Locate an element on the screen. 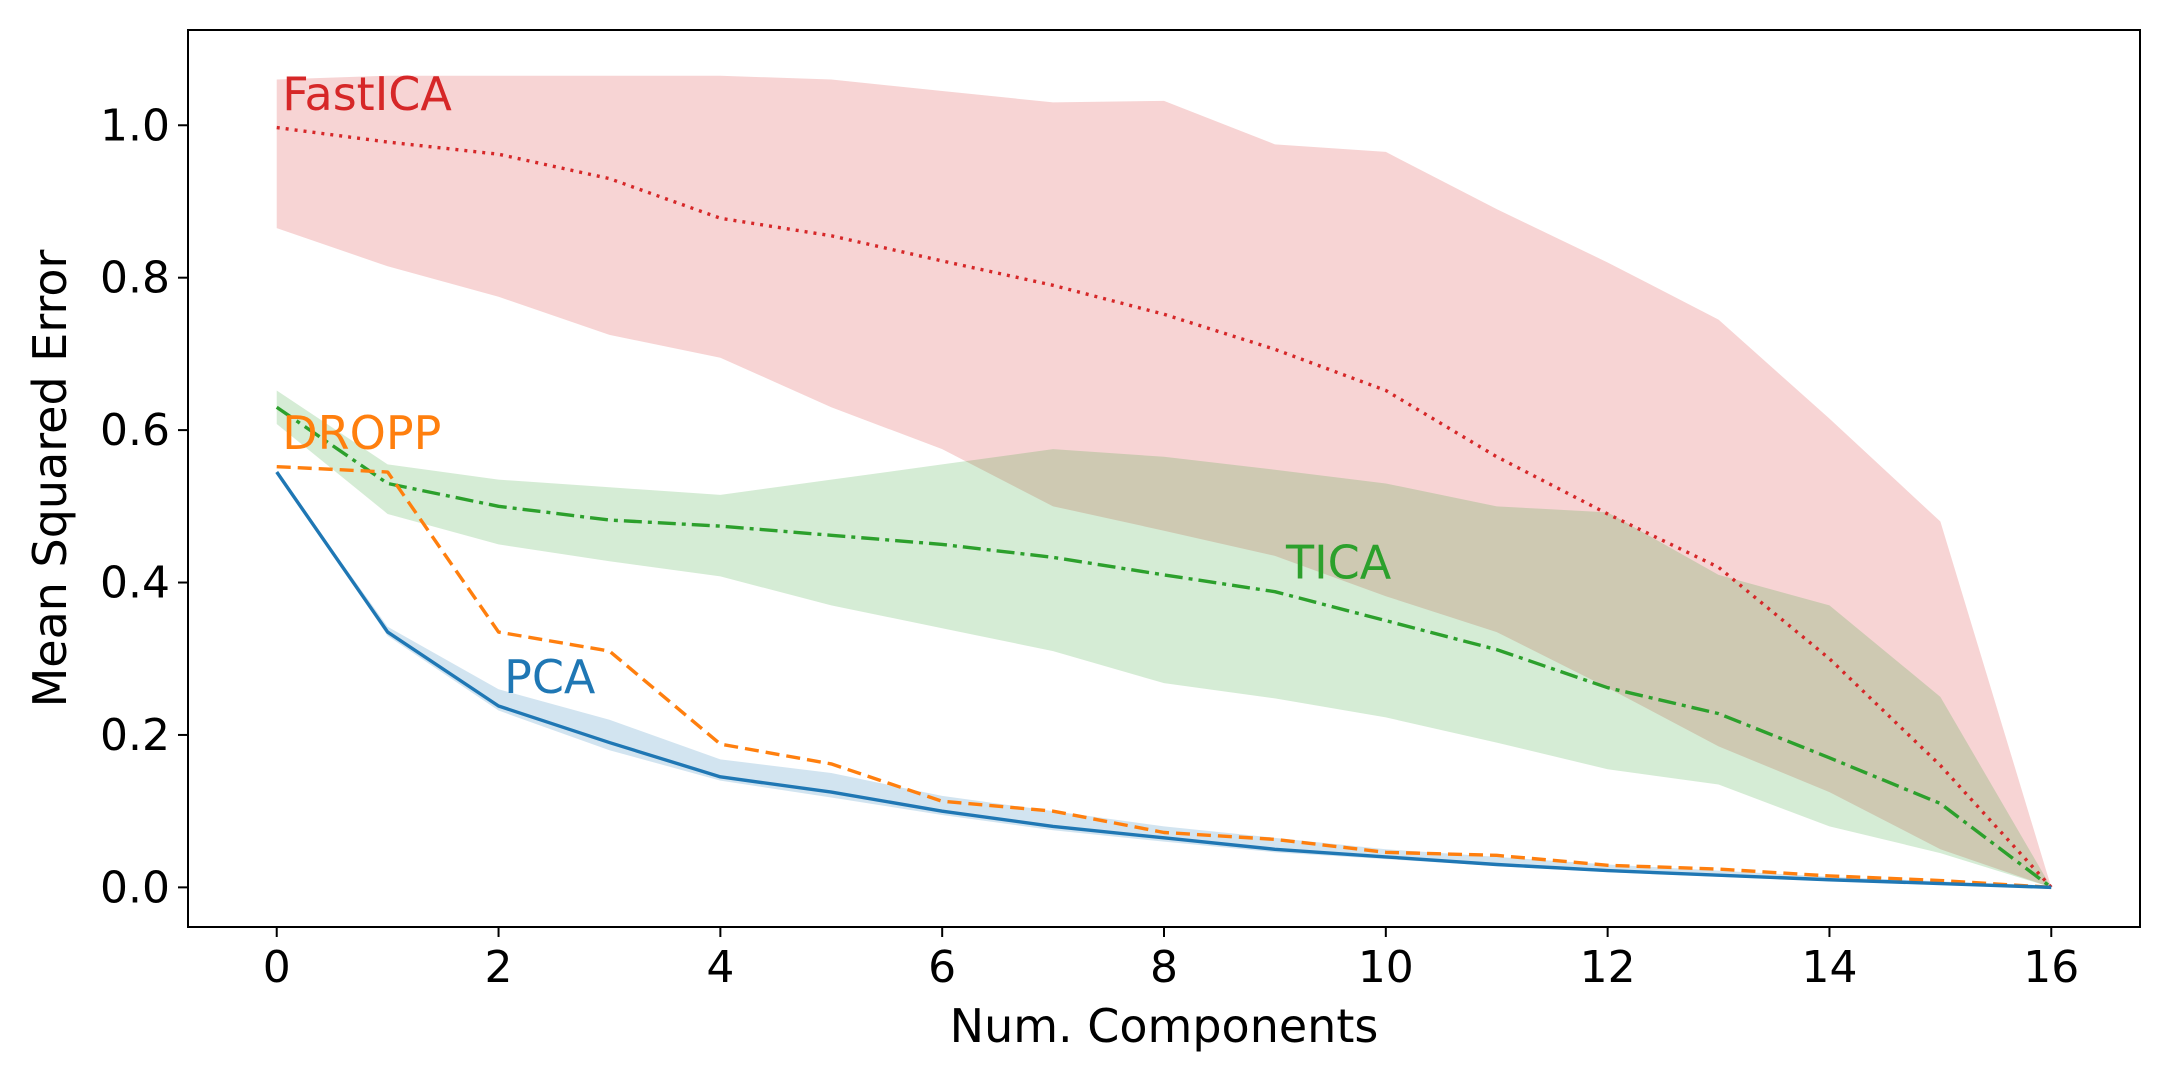 The height and width of the screenshot is (1080, 2160). x-tick-label: 2 is located at coordinates (499, 967).